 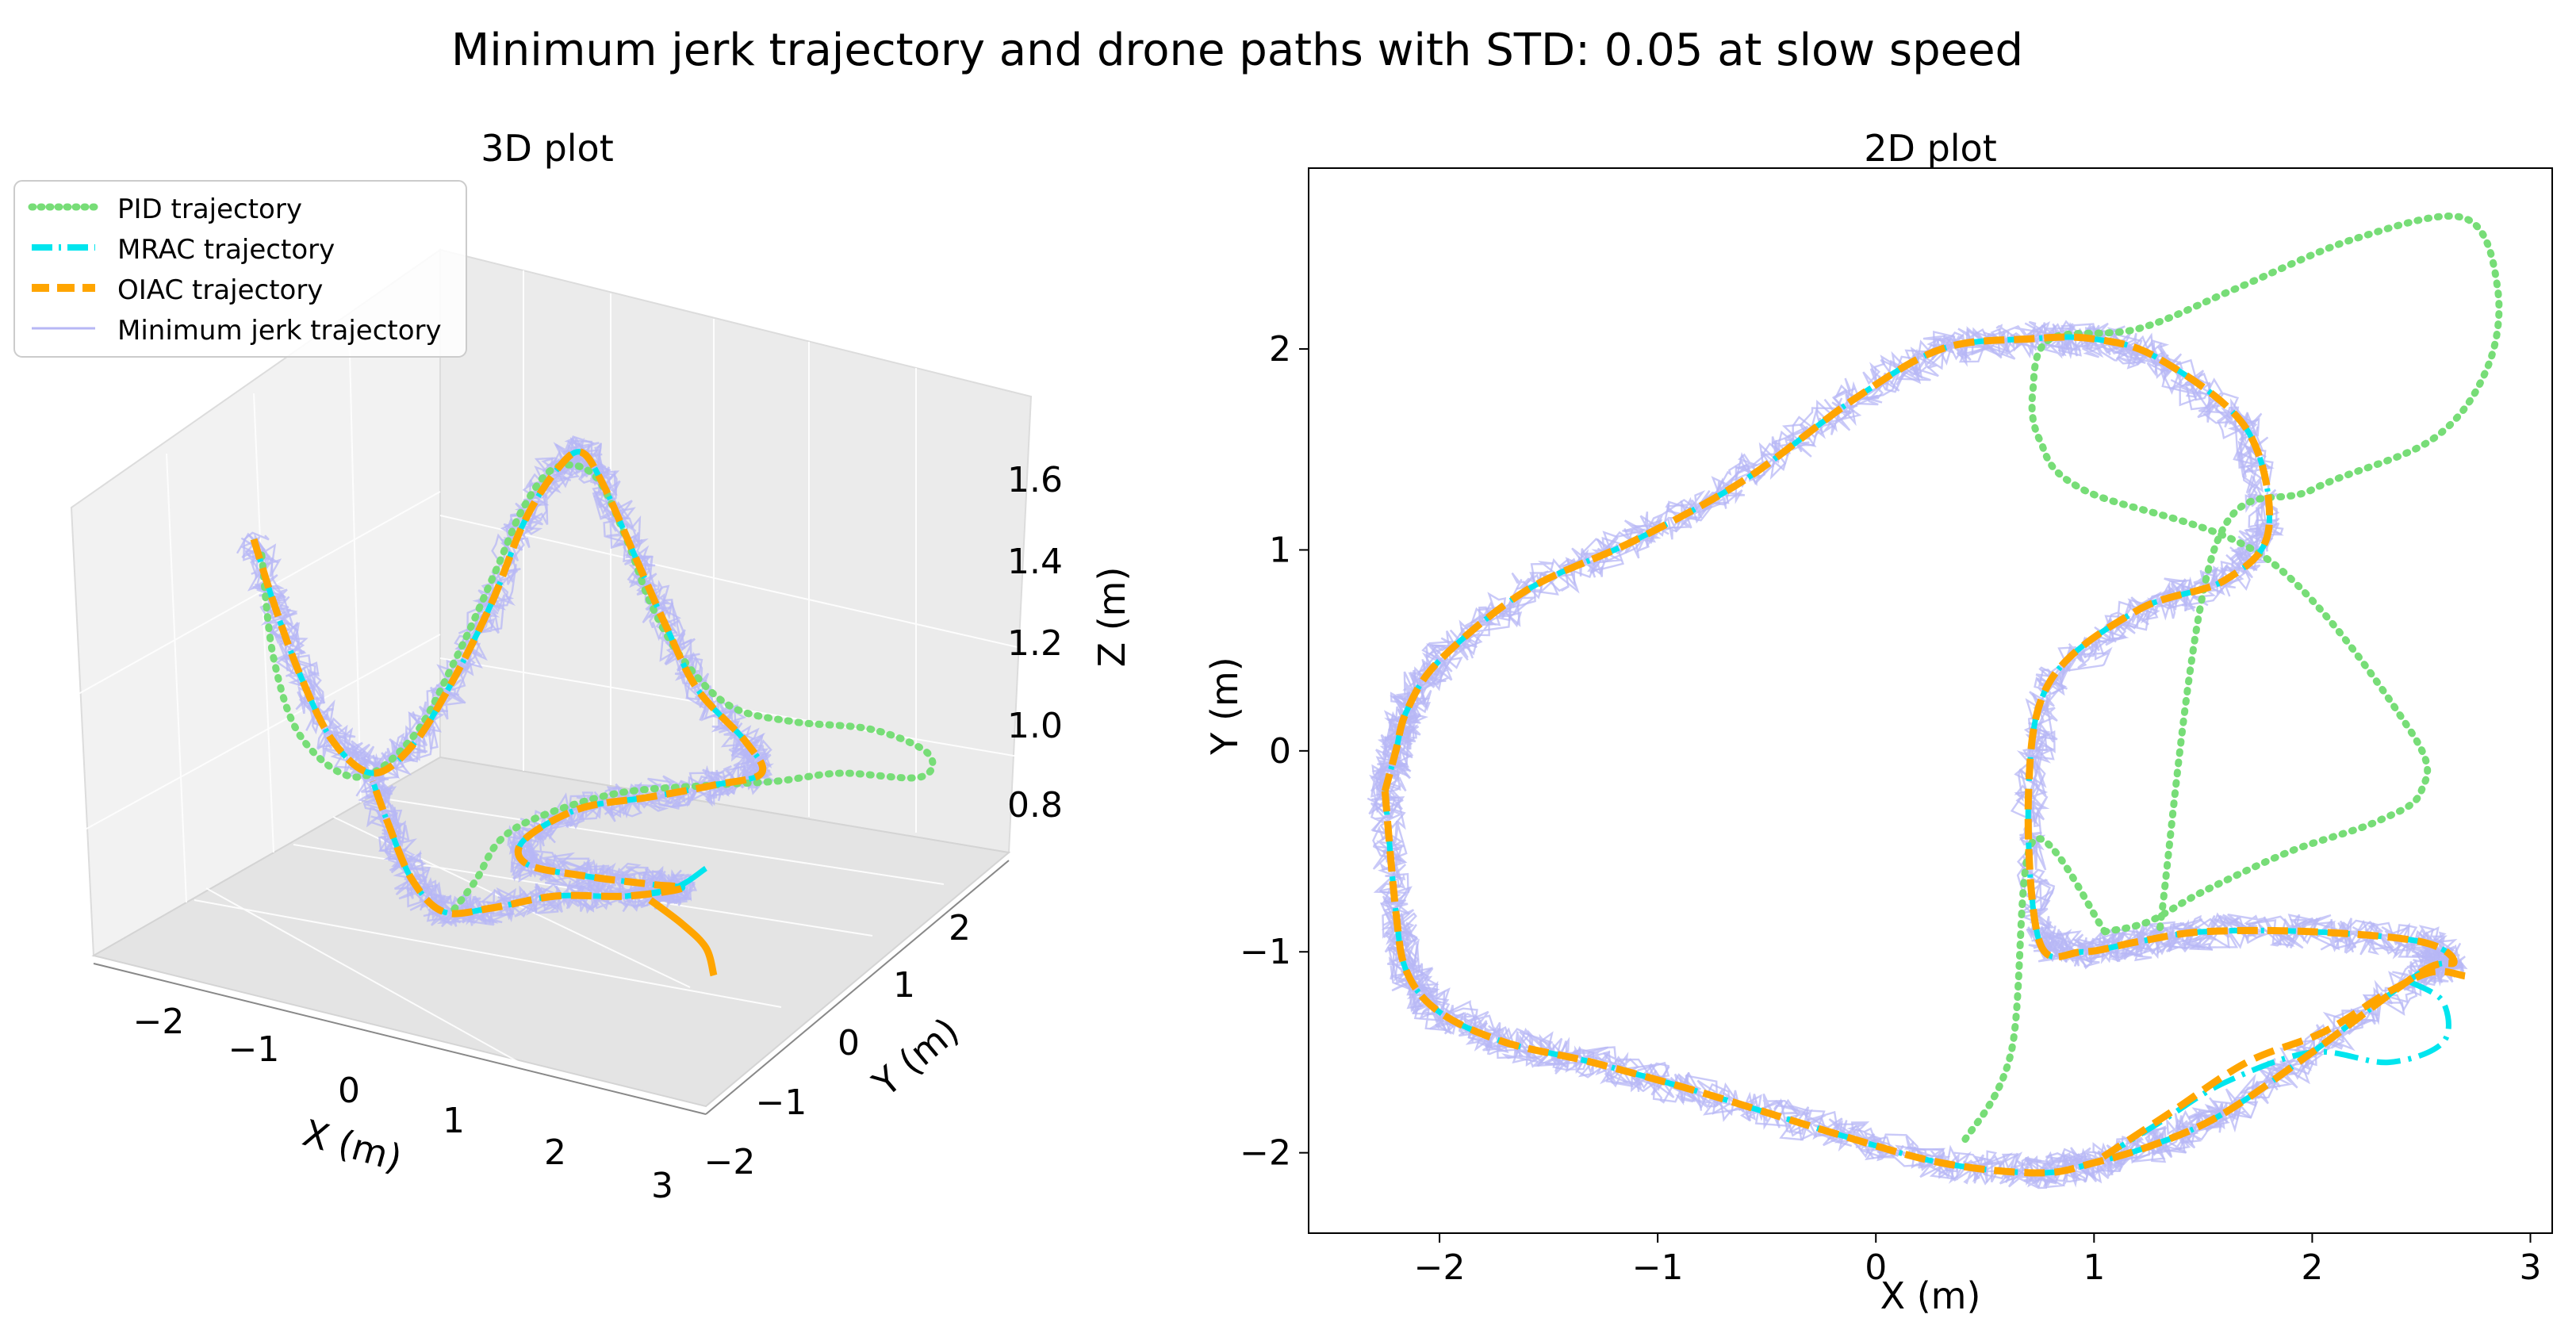 I want to click on z-tick-3d: 1.0, so click(x=1035, y=726).